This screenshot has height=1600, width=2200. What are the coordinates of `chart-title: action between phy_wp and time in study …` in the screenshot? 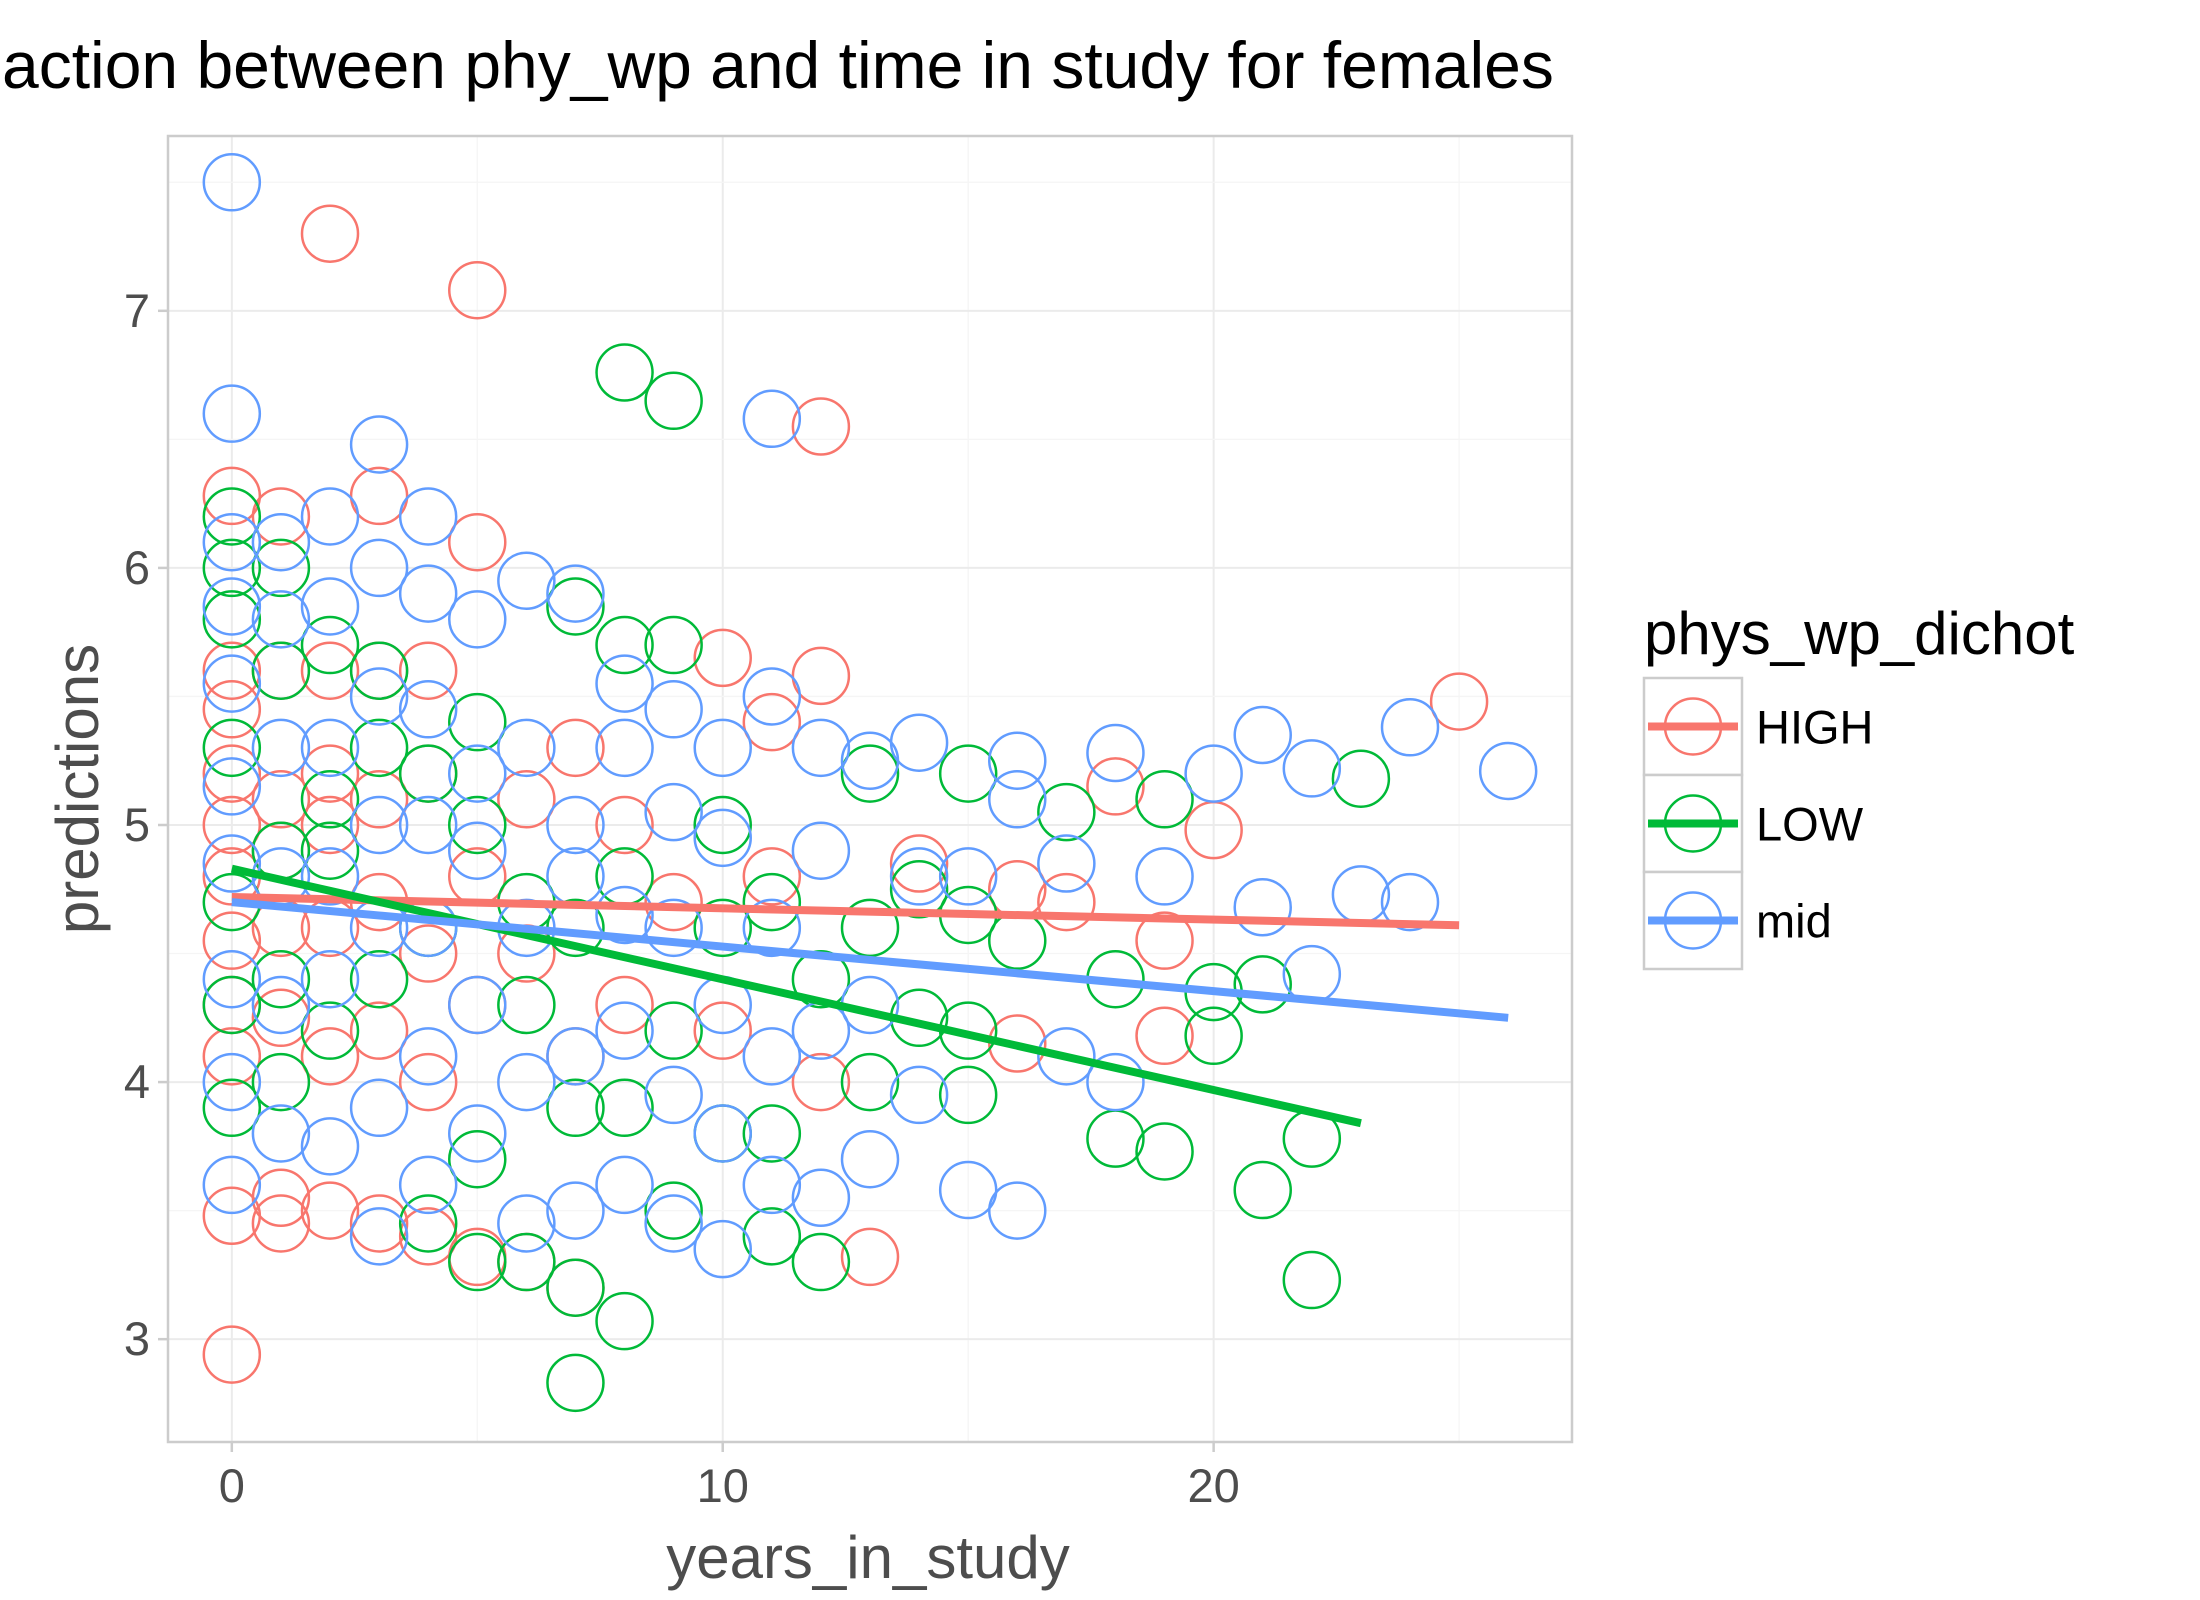 It's located at (778, 65).